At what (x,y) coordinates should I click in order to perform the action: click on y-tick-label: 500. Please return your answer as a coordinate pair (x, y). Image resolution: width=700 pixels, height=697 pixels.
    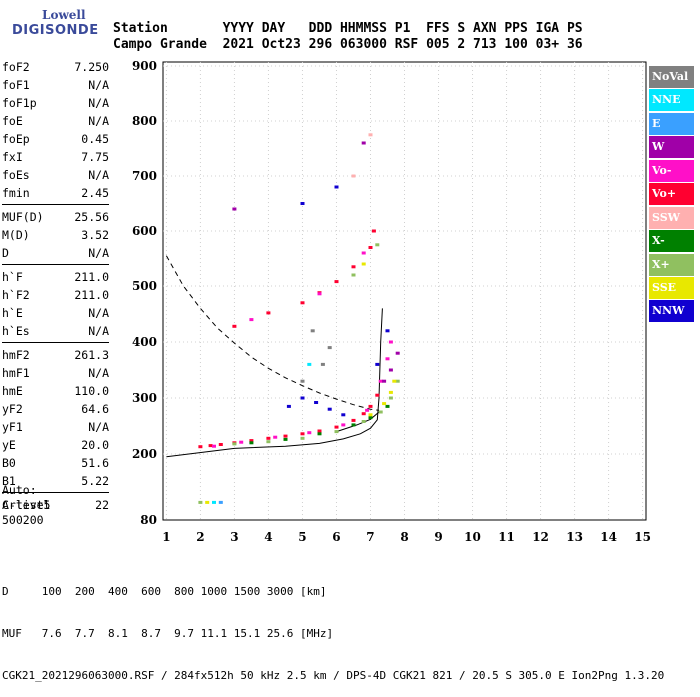
    Looking at the image, I should click on (144, 286).